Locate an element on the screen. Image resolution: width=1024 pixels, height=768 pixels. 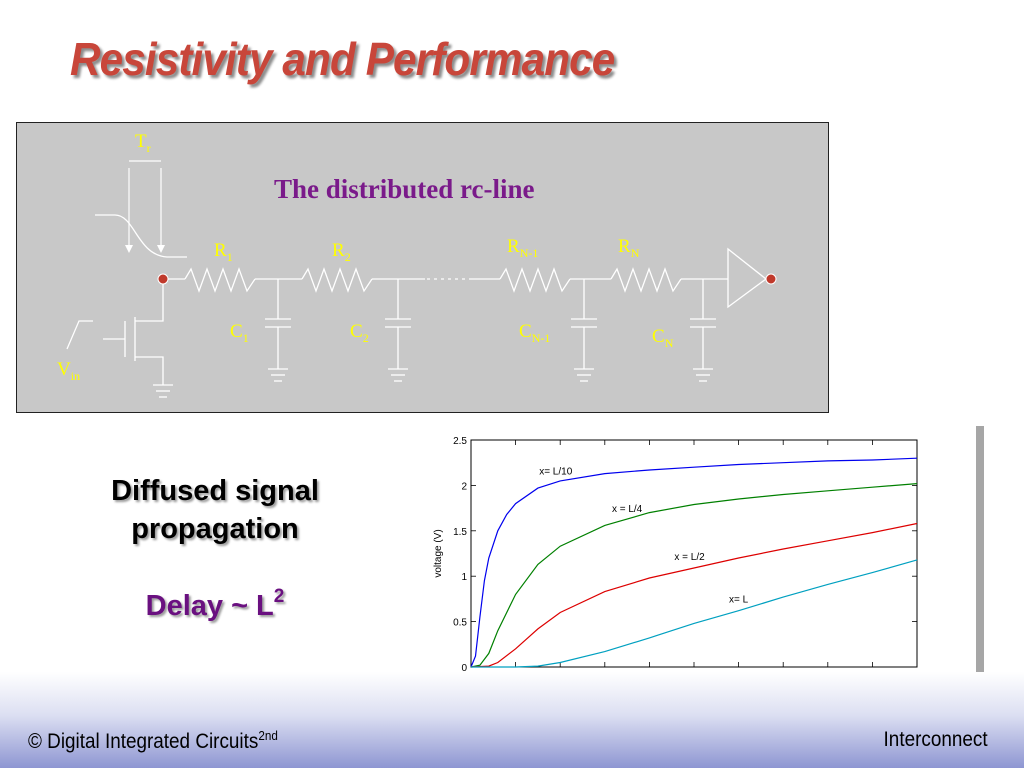
capacitor-cn is located at coordinates (703, 330).